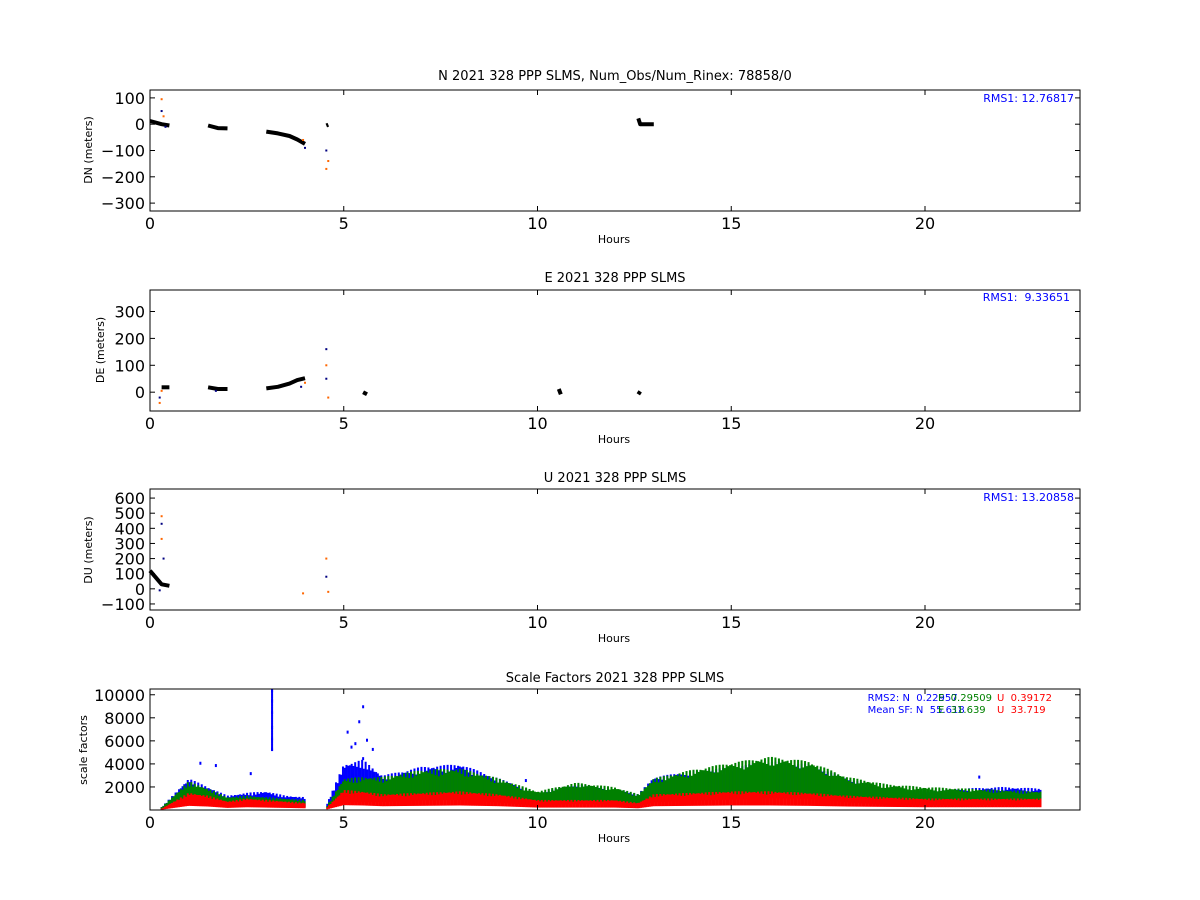  Describe the element at coordinates (916, 710) in the screenshot. I see `mean-sf-n: Mean SF: N 55.618` at that location.